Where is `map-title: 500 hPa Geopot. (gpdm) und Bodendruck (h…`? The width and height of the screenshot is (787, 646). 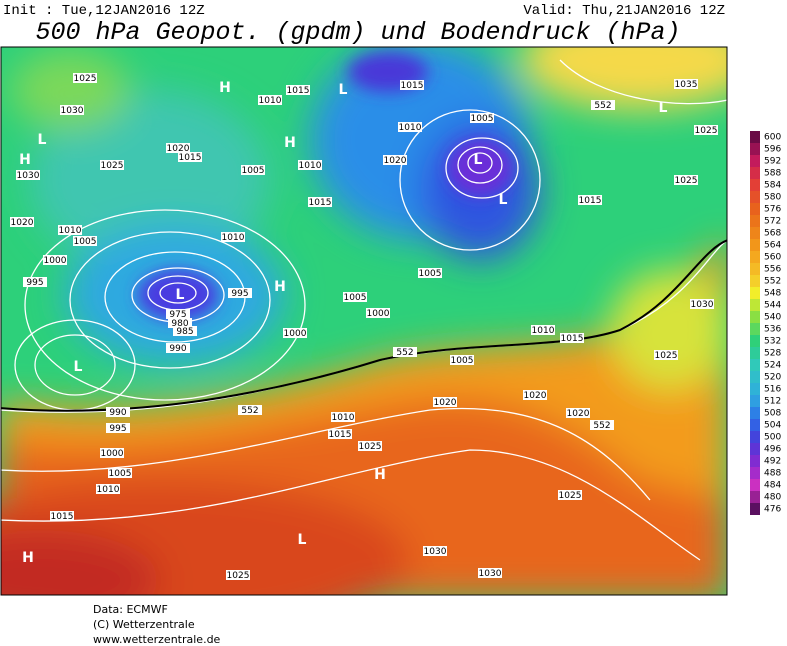
map-title: 500 hPa Geopot. (gpdm) und Bodendruck (h… is located at coordinates (357, 32).